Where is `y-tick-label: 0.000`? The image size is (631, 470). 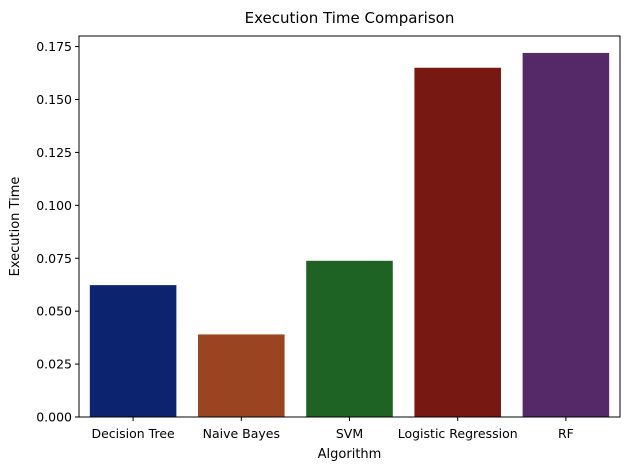 y-tick-label: 0.000 is located at coordinates (54, 417).